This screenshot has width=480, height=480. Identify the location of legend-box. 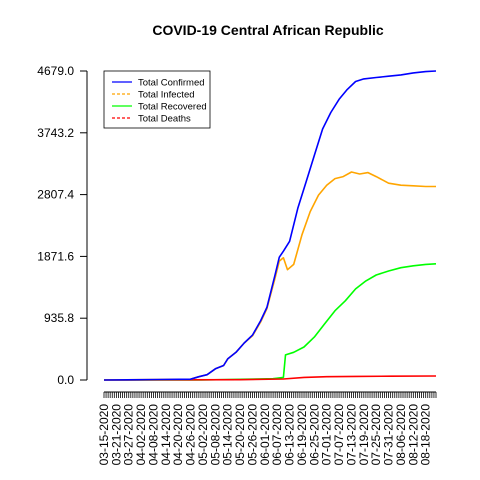
(157, 99).